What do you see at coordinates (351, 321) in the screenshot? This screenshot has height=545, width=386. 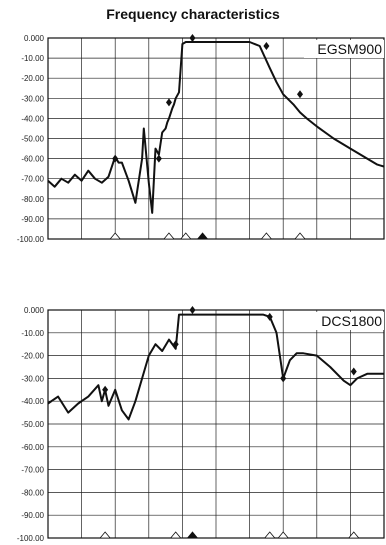 I see `chart-label: DCS1800` at bounding box center [351, 321].